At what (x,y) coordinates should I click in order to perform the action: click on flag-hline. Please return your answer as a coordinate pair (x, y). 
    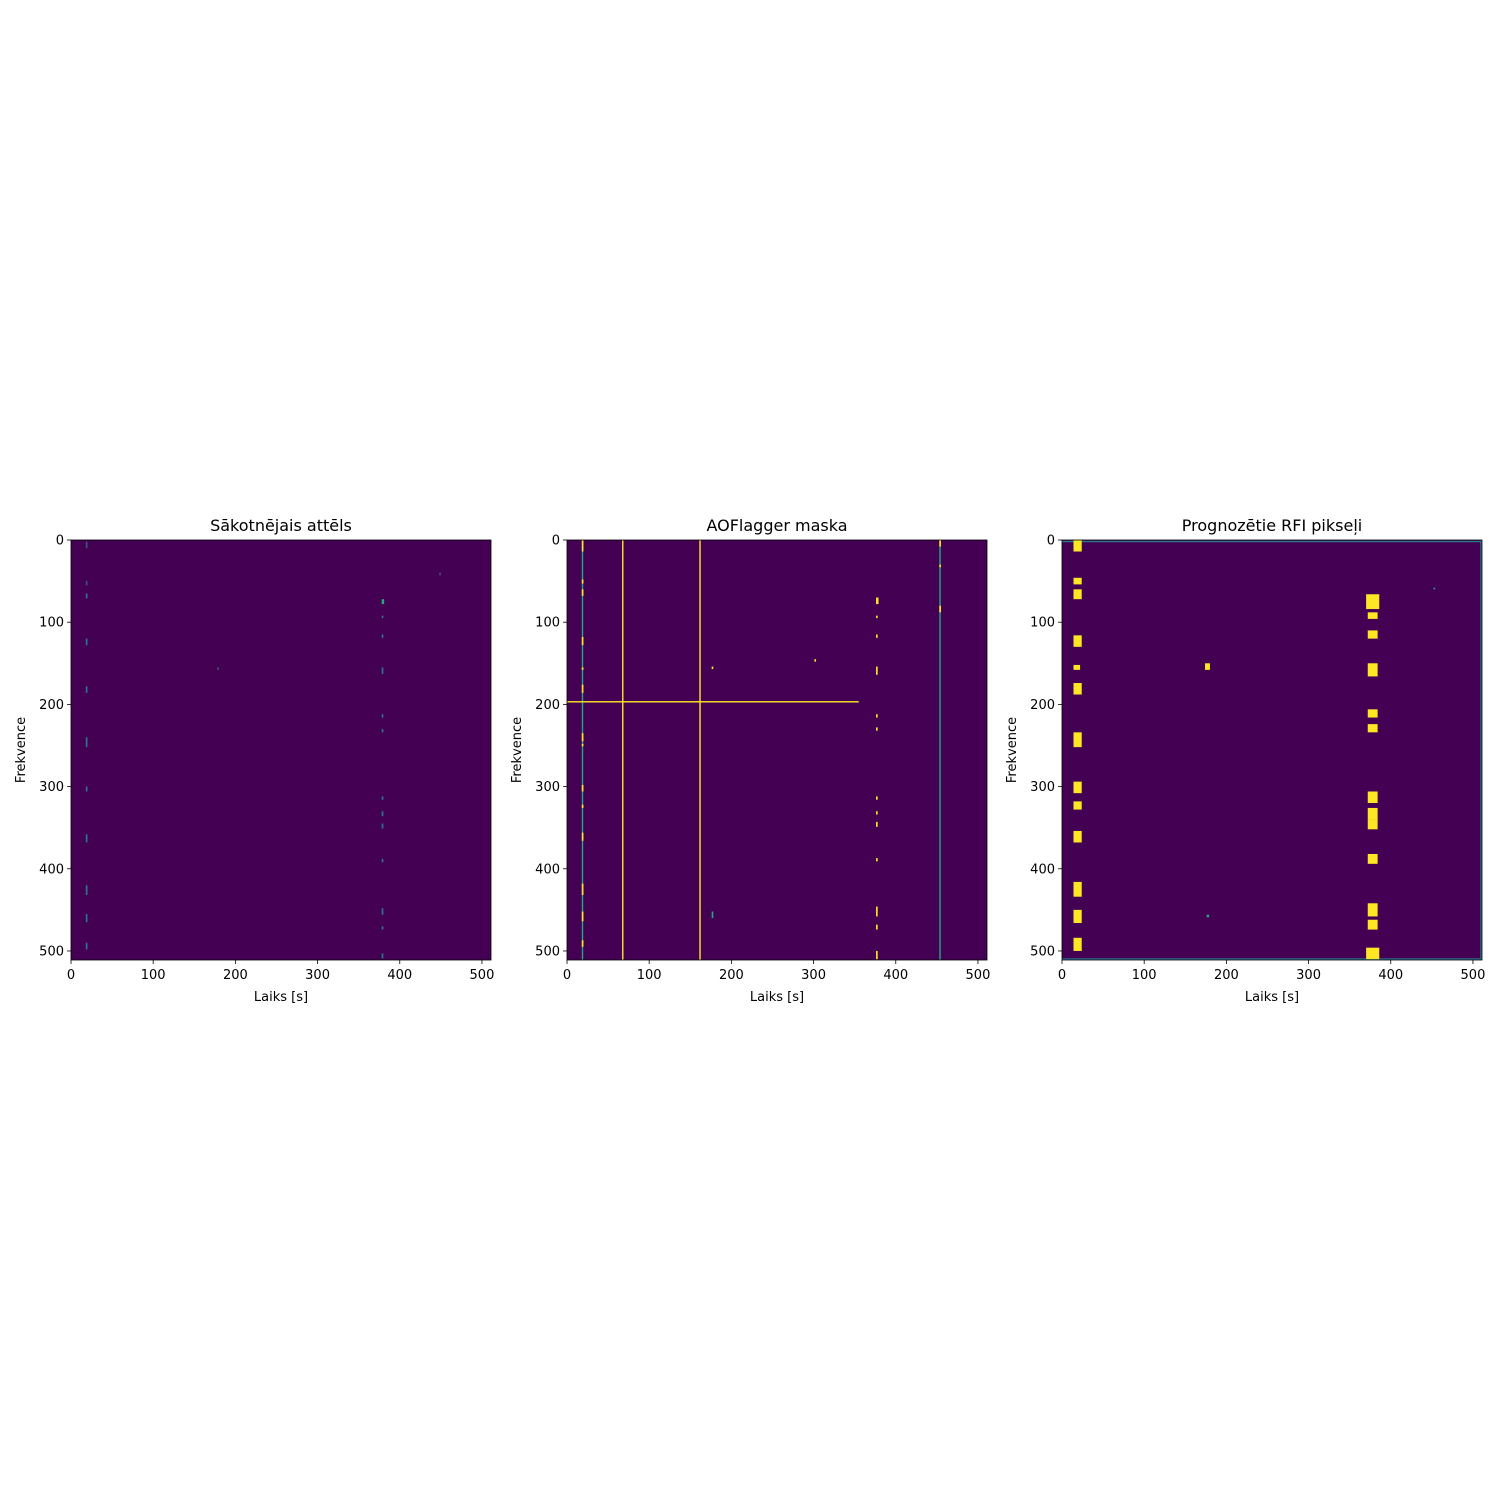
    Looking at the image, I should click on (1272, 541).